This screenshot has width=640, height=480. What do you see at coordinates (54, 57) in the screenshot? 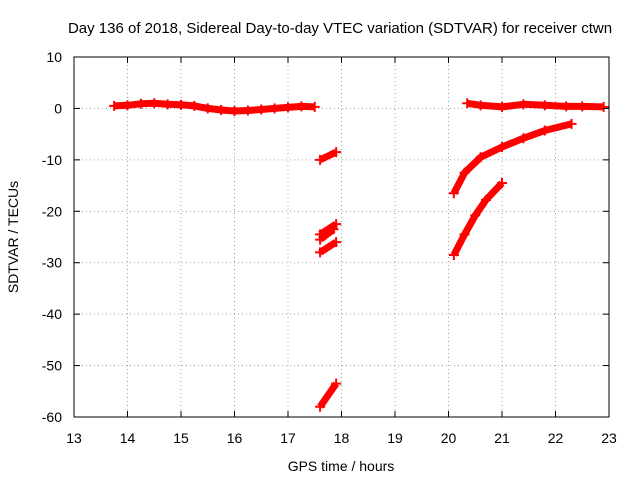
I see `y-tick-label: 10` at bounding box center [54, 57].